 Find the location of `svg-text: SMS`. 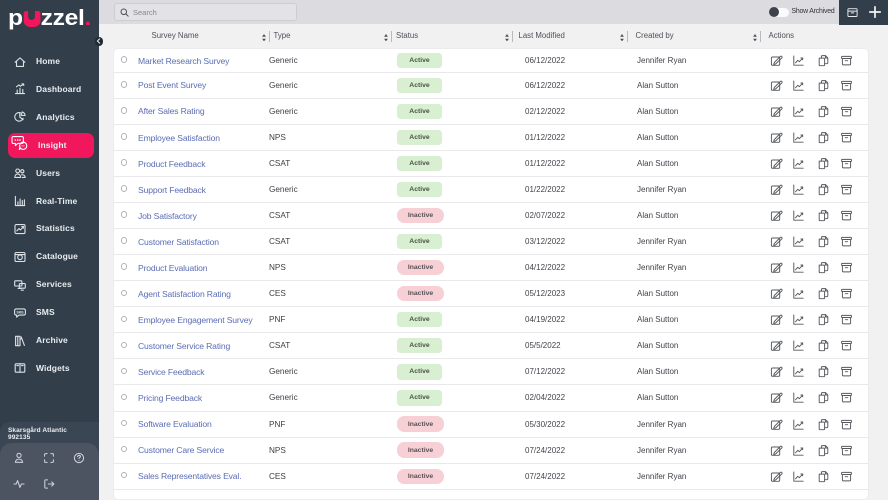

svg-text: SMS is located at coordinates (20, 312).